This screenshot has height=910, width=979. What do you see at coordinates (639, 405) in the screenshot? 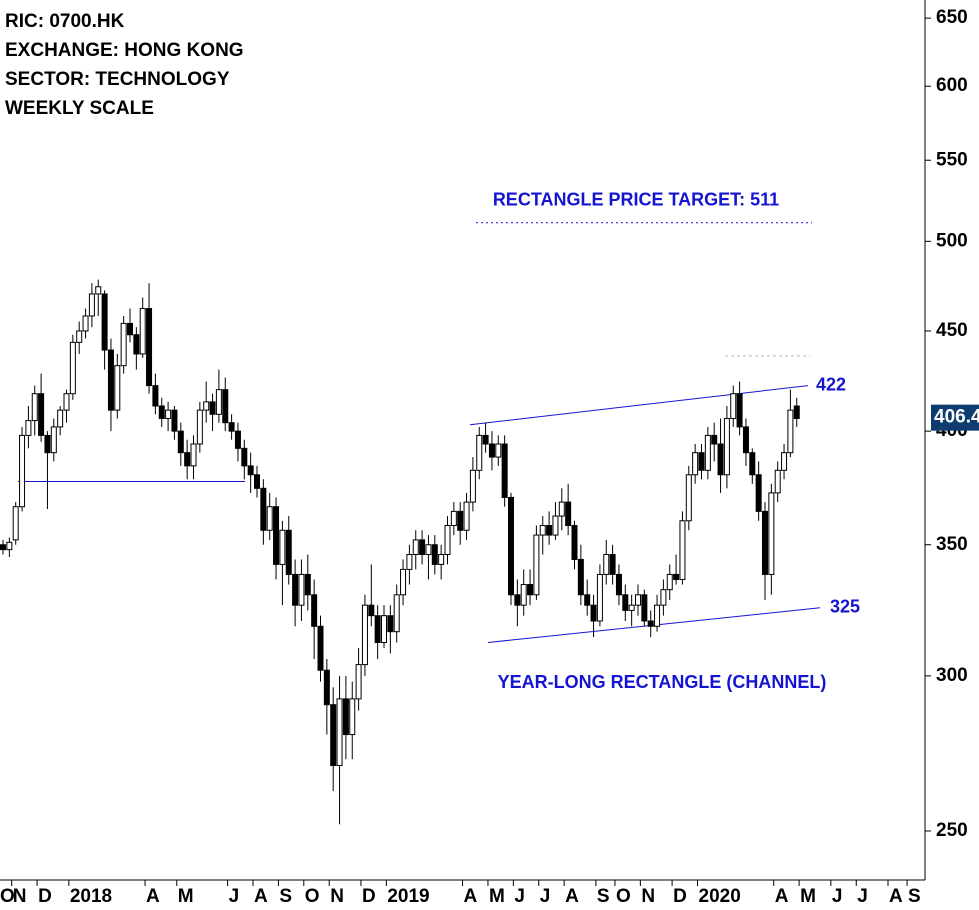
I see `channel-upper` at bounding box center [639, 405].